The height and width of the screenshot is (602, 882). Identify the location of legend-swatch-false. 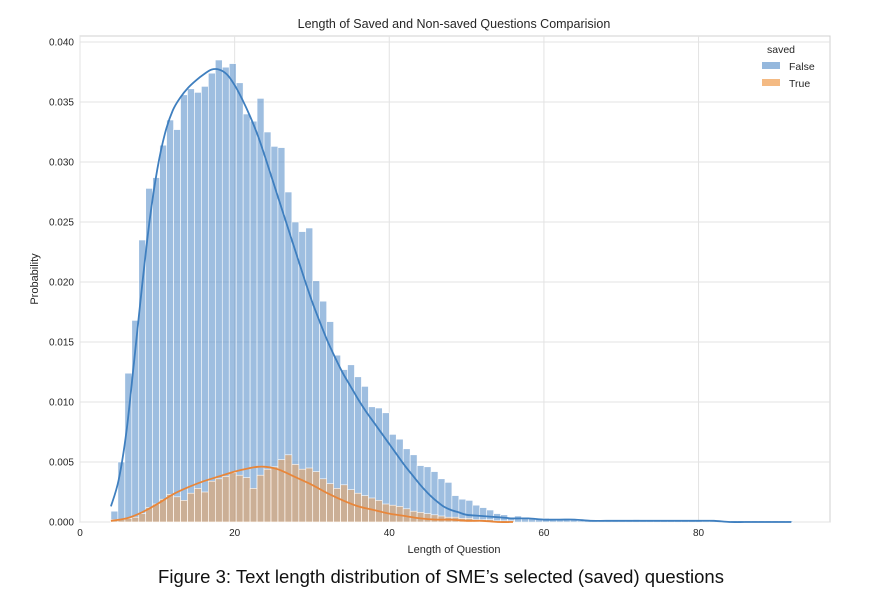
(771, 65).